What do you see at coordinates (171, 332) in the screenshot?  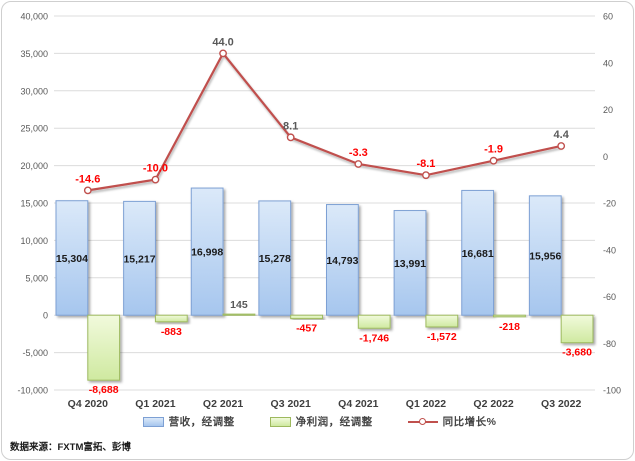 I see `profit-data-label: -883` at bounding box center [171, 332].